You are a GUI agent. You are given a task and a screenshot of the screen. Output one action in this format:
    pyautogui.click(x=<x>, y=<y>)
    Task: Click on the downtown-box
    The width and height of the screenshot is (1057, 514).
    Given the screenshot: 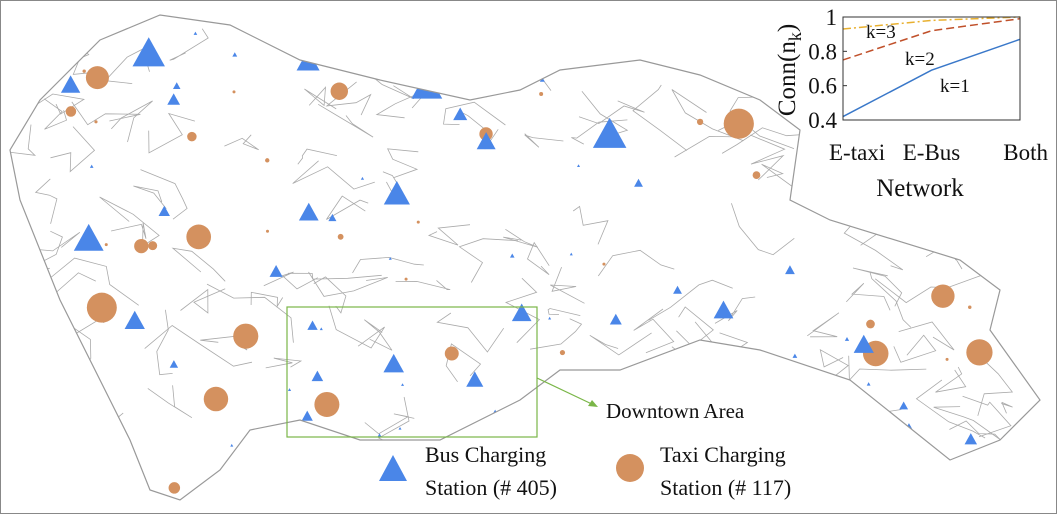 What is the action you would take?
    pyautogui.click(x=412, y=372)
    